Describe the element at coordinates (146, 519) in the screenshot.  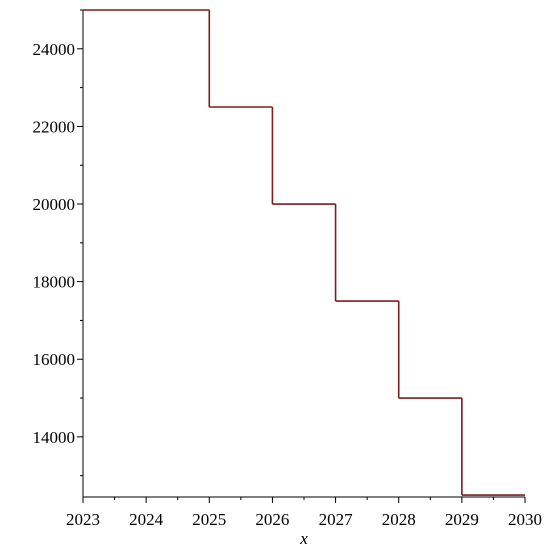
I see `x-tick-label: 2024` at that location.